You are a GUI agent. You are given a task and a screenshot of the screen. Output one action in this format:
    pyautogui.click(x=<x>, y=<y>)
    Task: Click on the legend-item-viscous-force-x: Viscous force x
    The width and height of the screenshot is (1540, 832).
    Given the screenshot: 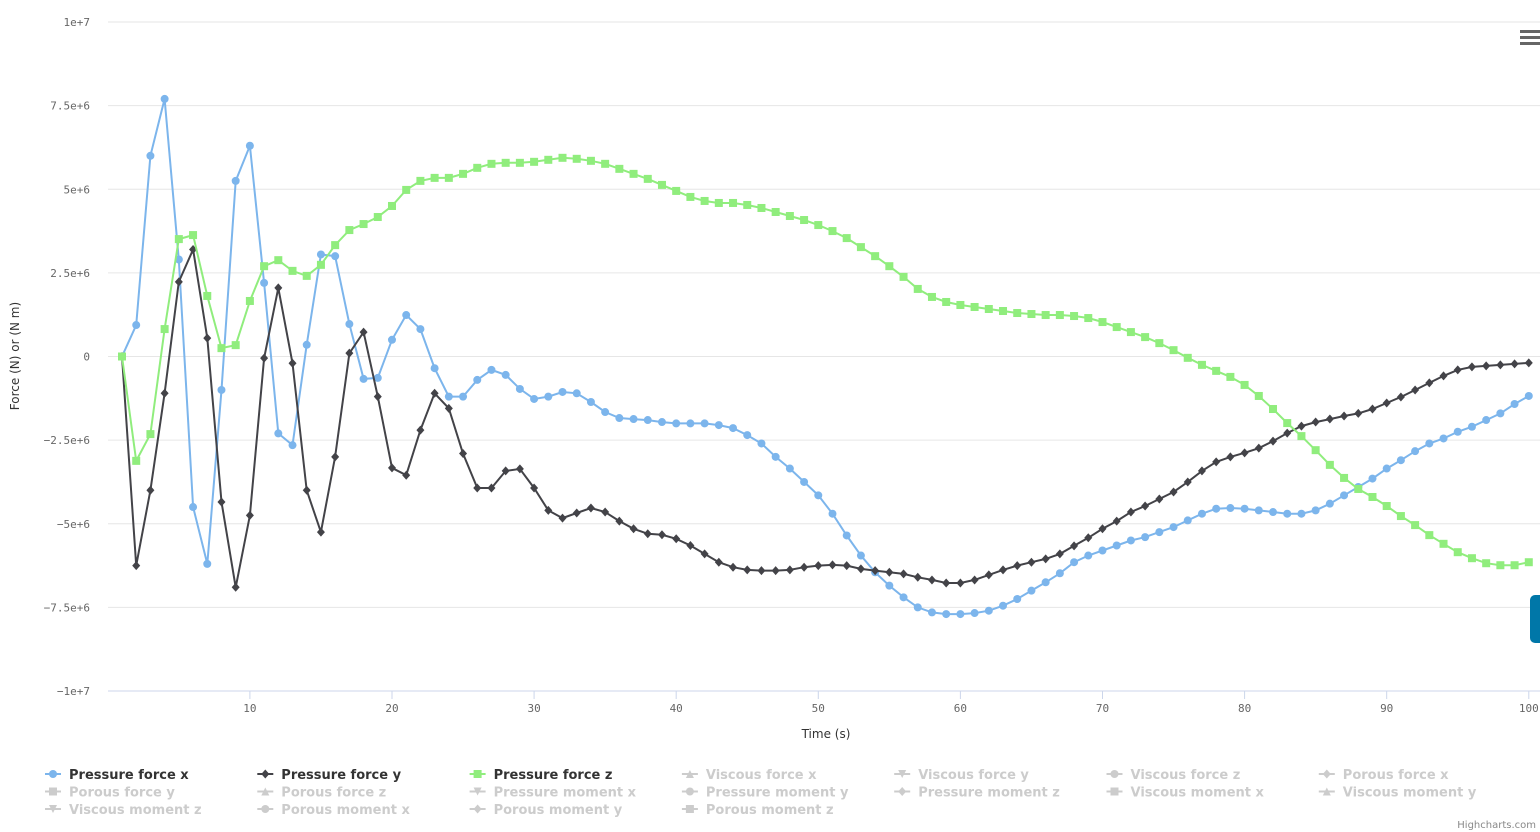 What is the action you would take?
    pyautogui.click(x=749, y=775)
    